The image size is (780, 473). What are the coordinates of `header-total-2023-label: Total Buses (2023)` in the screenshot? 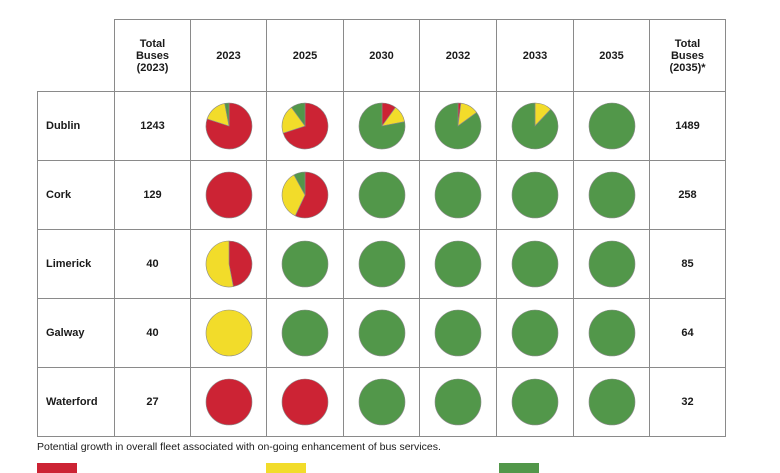 It's located at (152, 55).